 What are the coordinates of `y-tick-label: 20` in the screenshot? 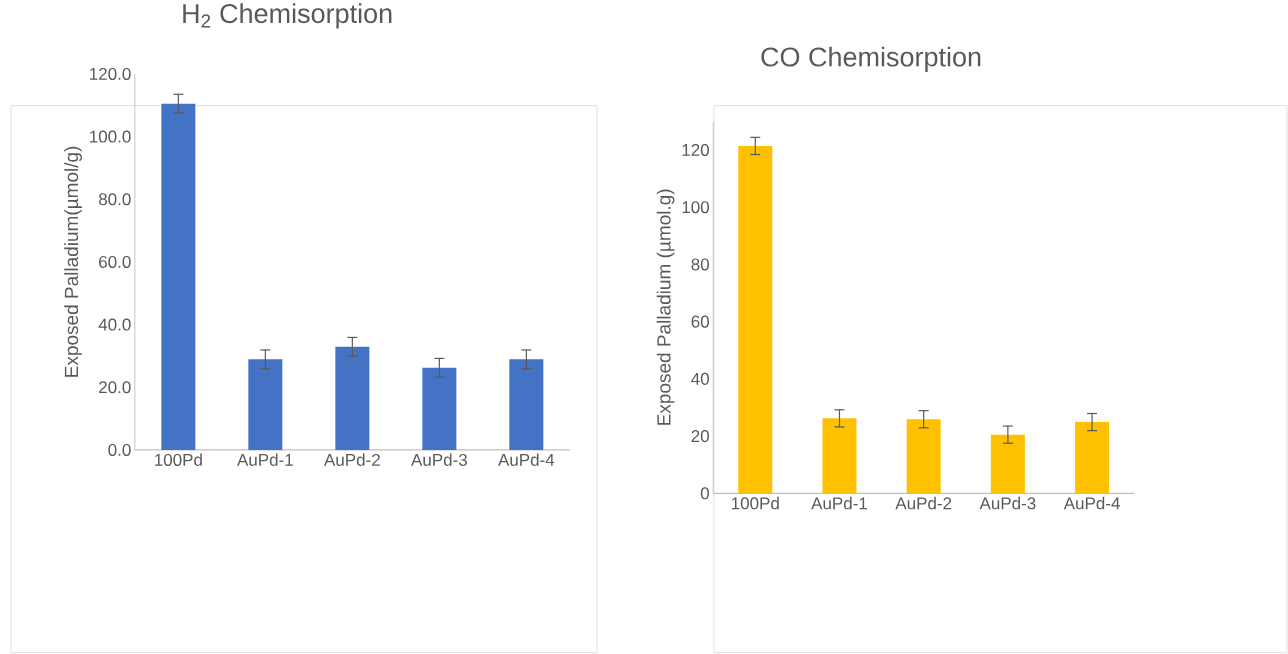 It's located at (700, 436).